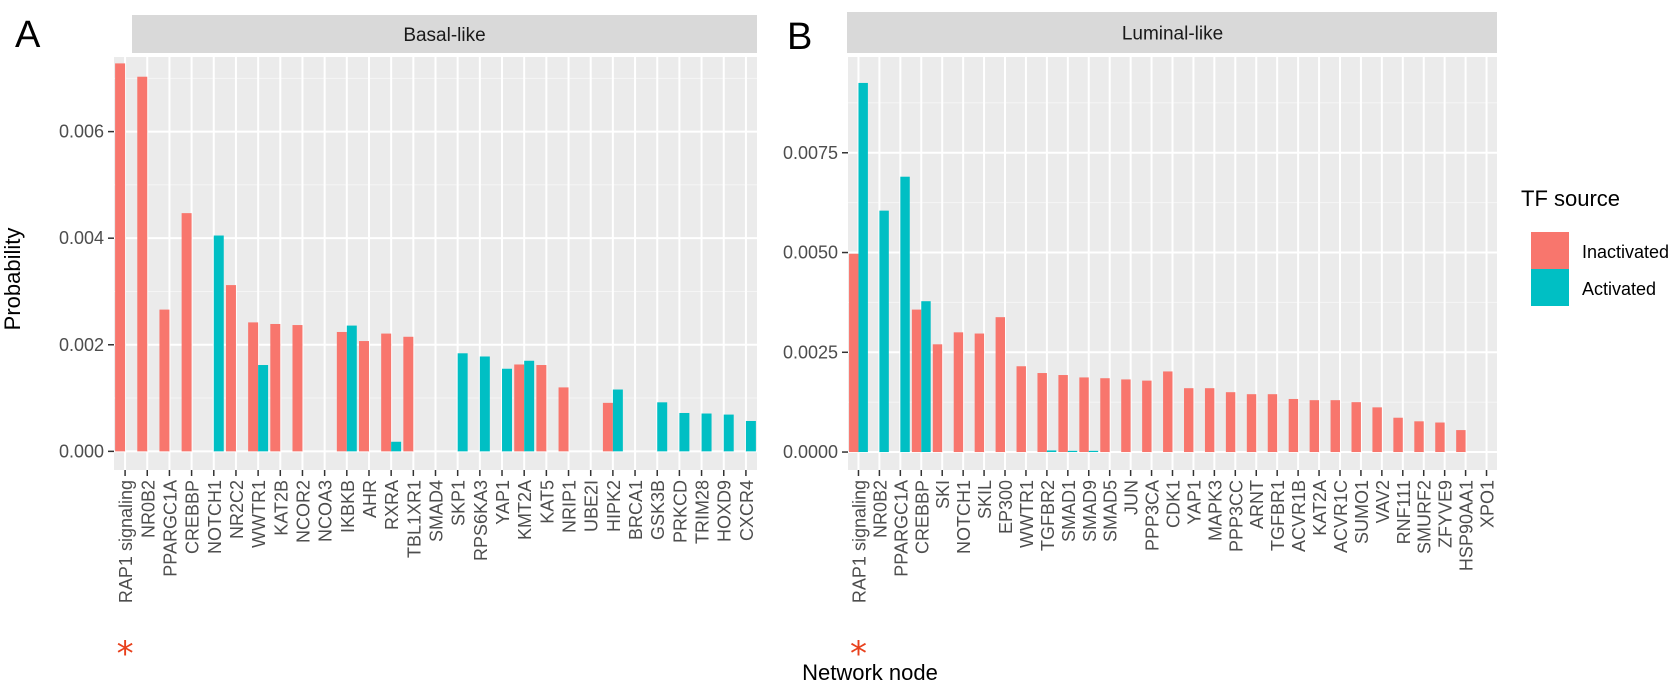 Image resolution: width=1679 pixels, height=683 pixels. Describe the element at coordinates (680, 511) in the screenshot. I see `x-tick-label-prkcd: PRKCD` at that location.